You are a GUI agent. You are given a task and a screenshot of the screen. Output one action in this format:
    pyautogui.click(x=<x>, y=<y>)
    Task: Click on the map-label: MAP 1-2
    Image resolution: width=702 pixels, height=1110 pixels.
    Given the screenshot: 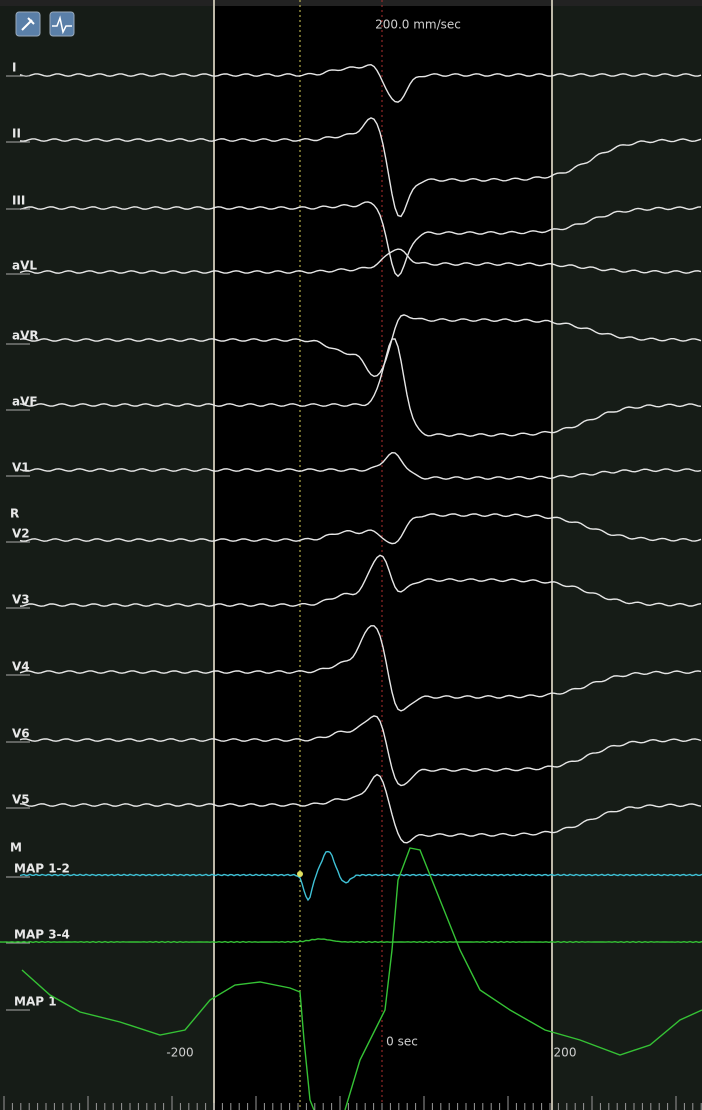 What is the action you would take?
    pyautogui.click(x=42, y=869)
    